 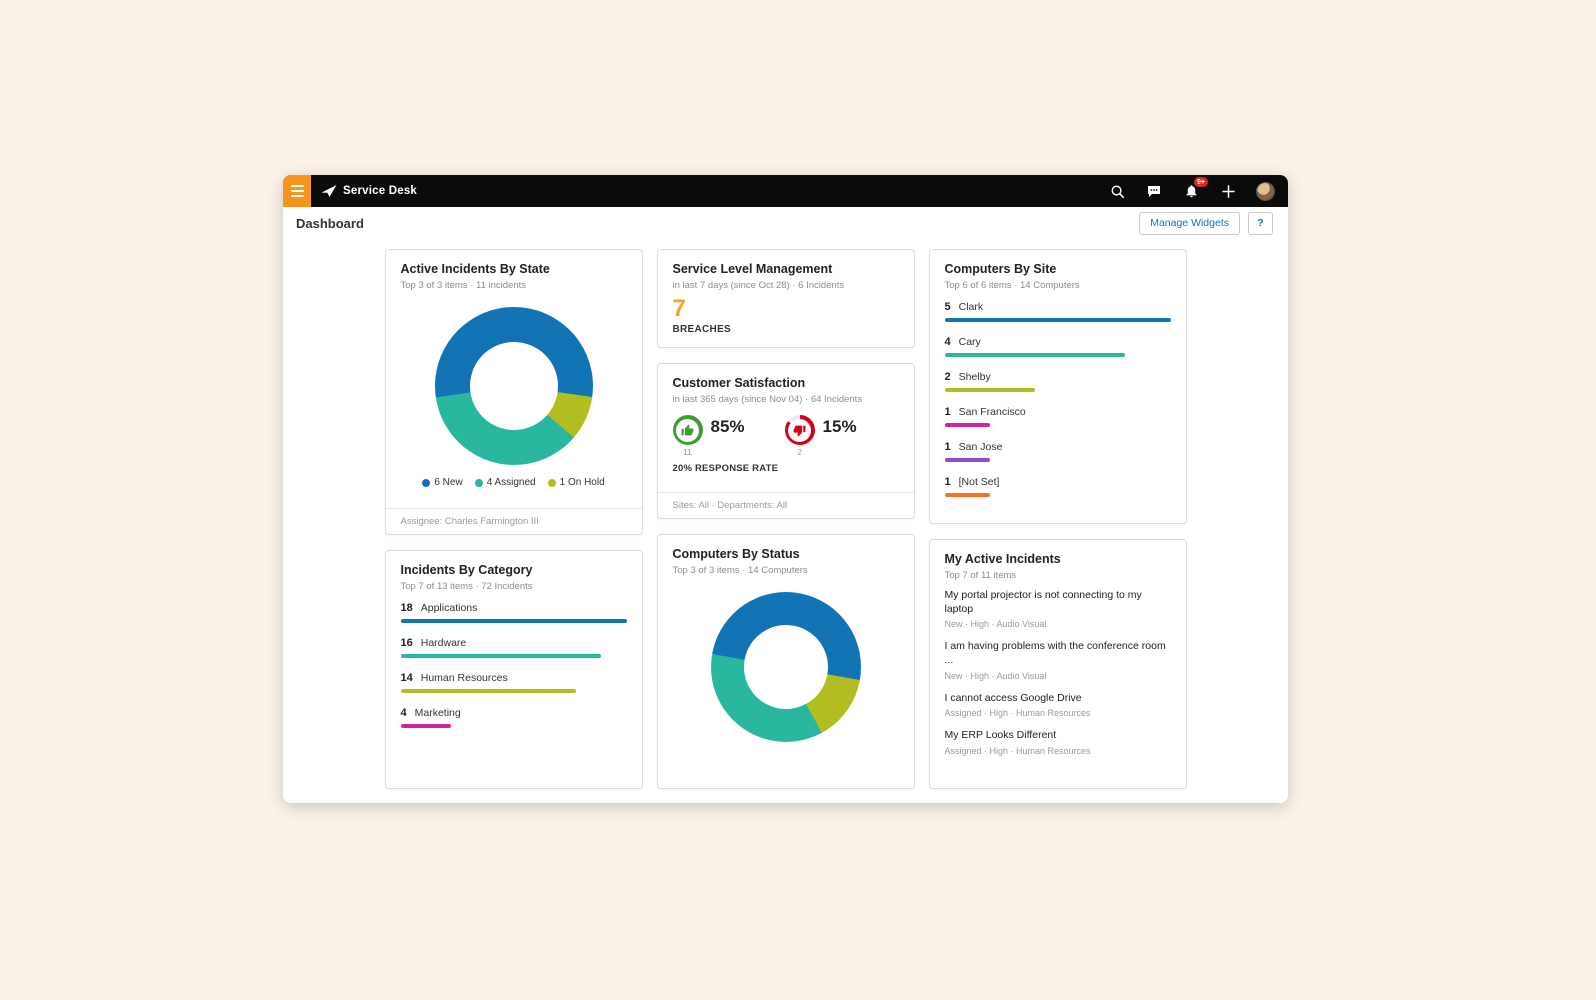 I want to click on chat-icon, so click(x=1154, y=191).